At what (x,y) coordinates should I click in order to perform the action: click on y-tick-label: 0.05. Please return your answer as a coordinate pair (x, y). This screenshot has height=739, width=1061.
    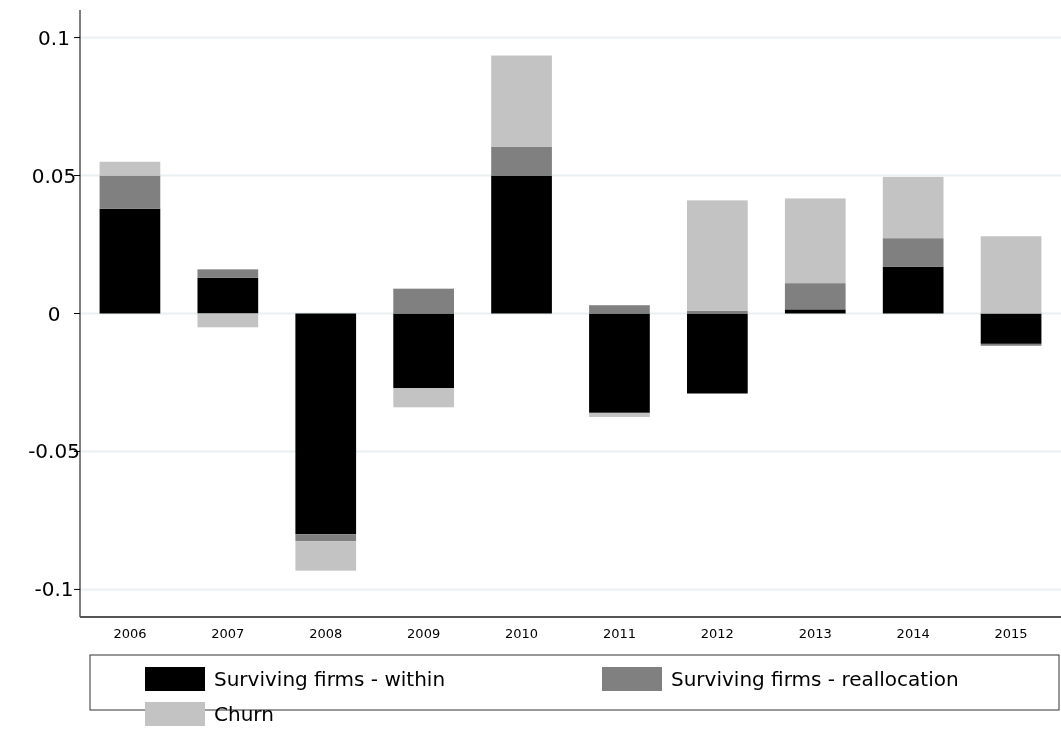
    Looking at the image, I should click on (54, 175).